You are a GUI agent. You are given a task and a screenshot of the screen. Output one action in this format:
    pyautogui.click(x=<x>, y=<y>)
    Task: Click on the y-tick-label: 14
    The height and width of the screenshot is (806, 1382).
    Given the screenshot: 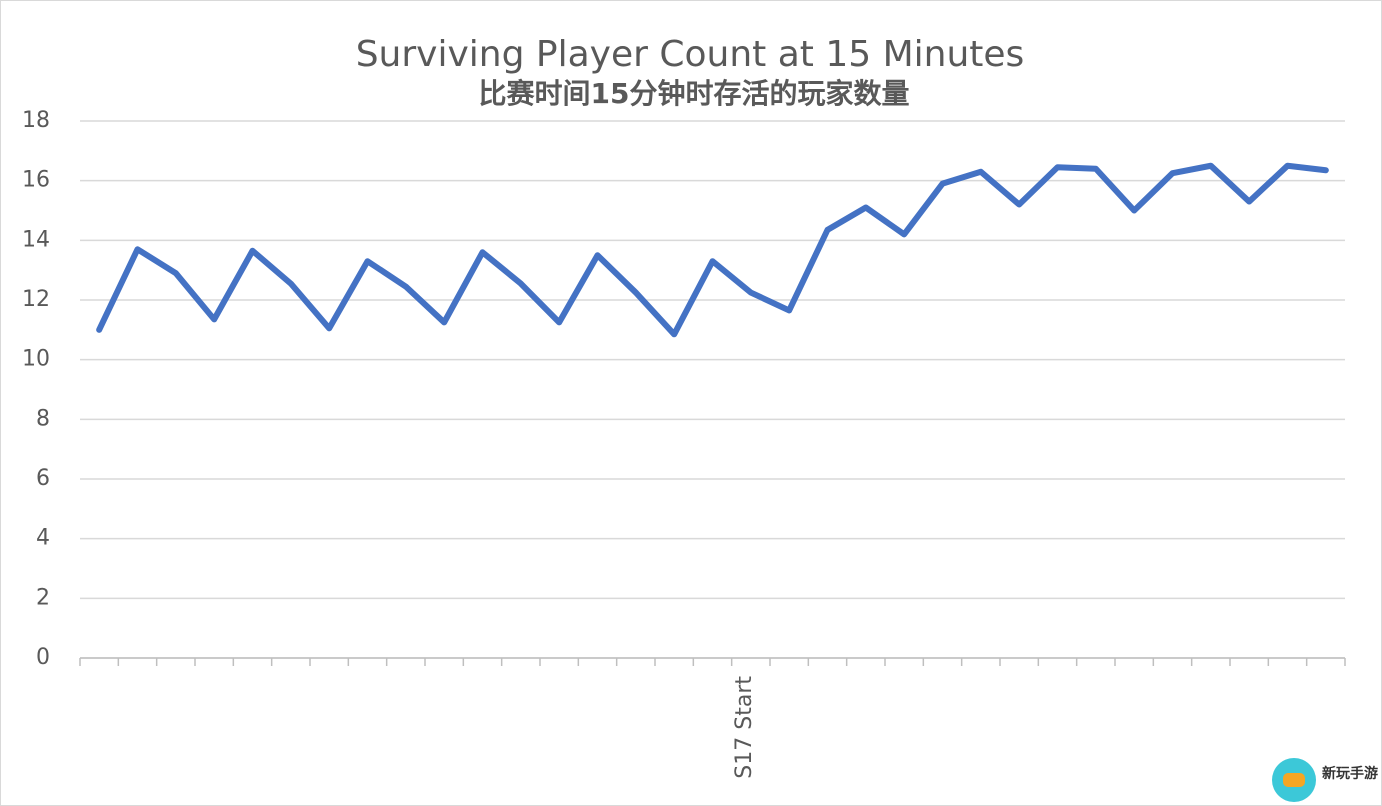 What is the action you would take?
    pyautogui.click(x=36, y=239)
    